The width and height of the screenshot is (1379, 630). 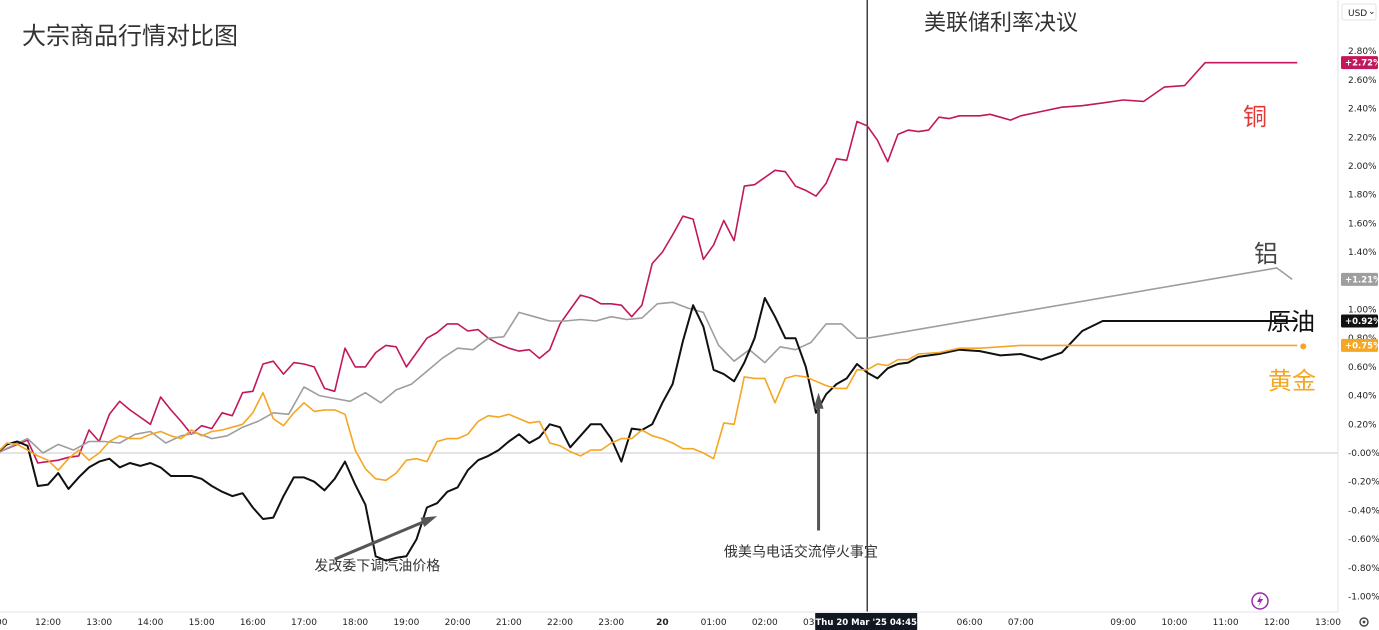 What do you see at coordinates (1362, 110) in the screenshot?
I see `y-tick-label: 2.40%` at bounding box center [1362, 110].